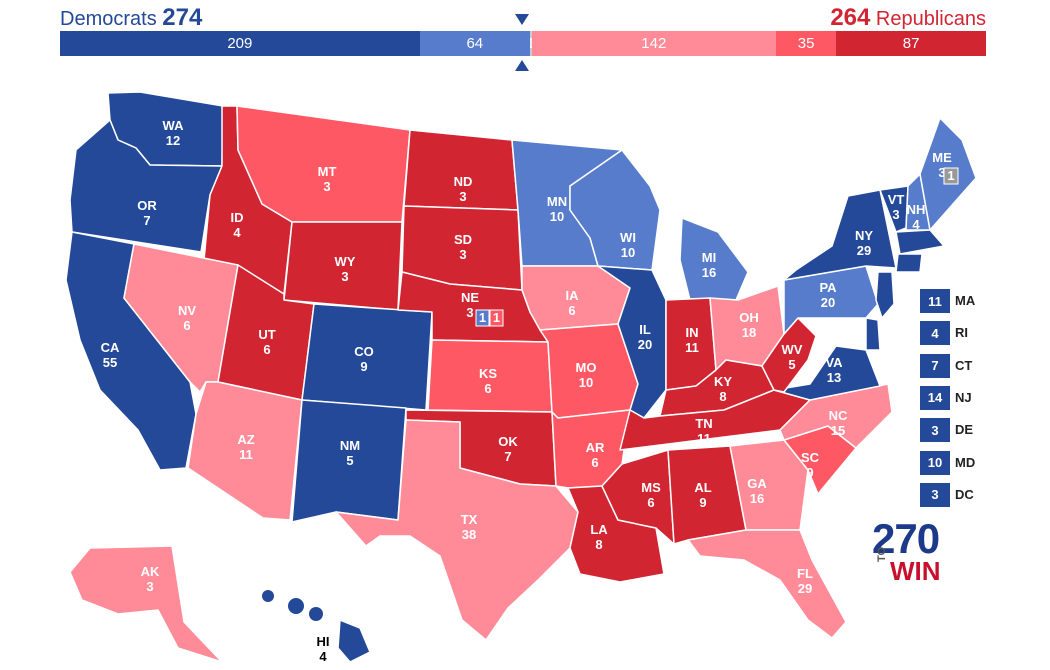  What do you see at coordinates (806, 43) in the screenshot?
I see `tally-segment: 35` at bounding box center [806, 43].